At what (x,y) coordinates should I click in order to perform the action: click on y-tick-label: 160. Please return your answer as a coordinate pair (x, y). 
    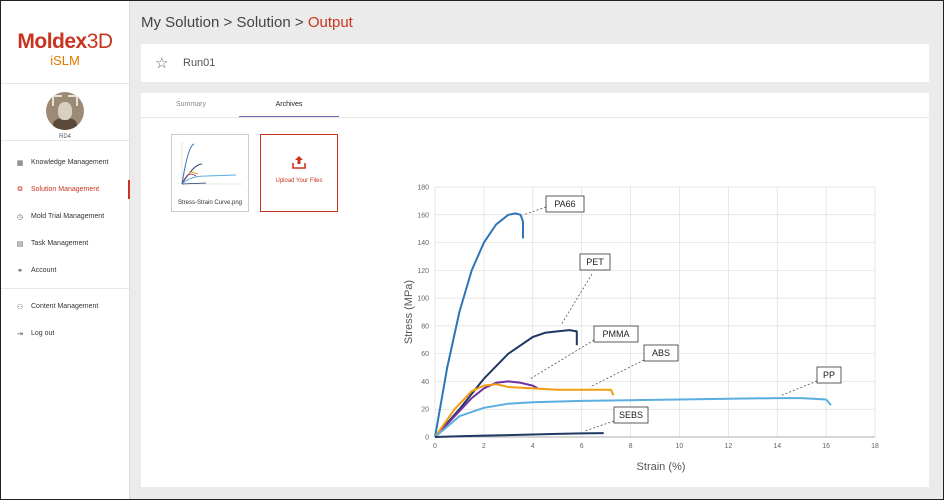
    Looking at the image, I should click on (423, 215).